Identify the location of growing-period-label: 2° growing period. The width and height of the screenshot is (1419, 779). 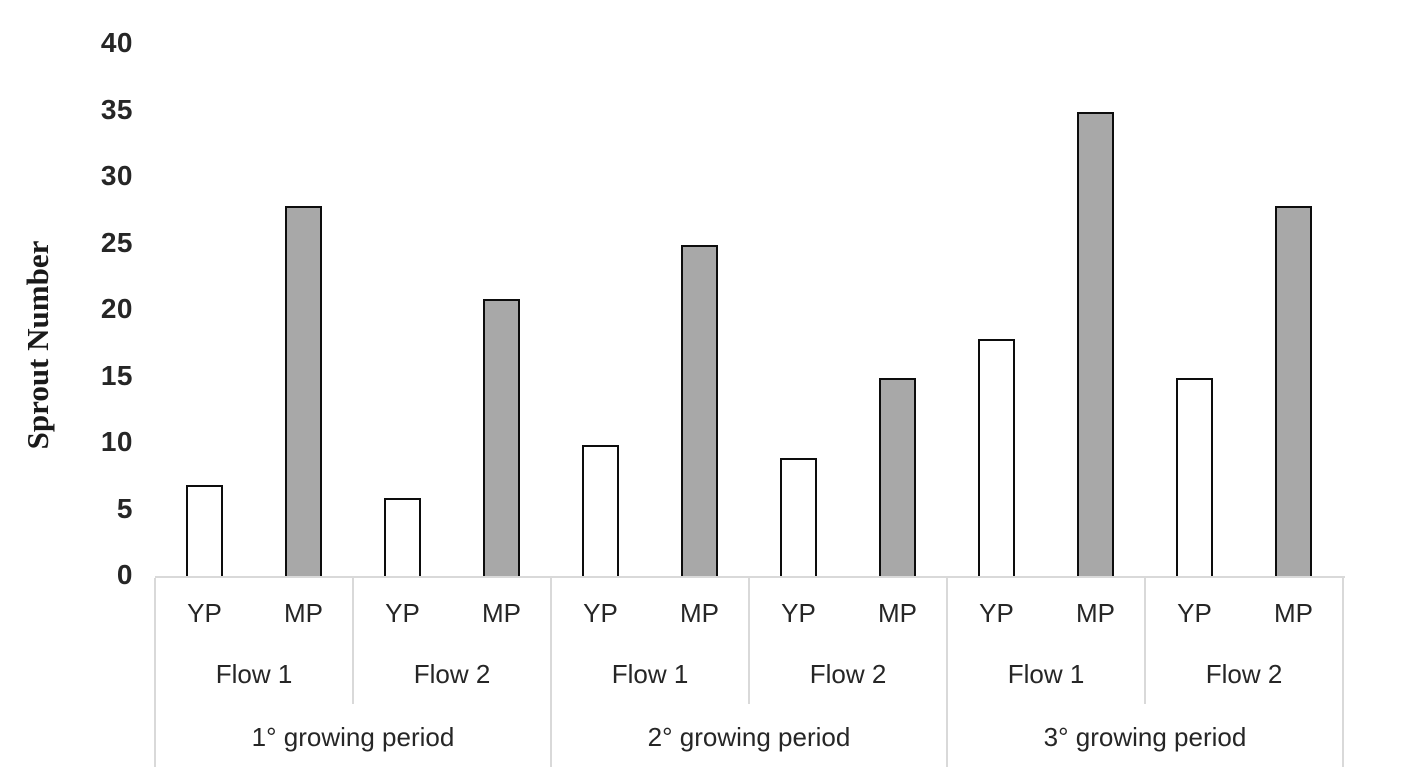
(749, 737).